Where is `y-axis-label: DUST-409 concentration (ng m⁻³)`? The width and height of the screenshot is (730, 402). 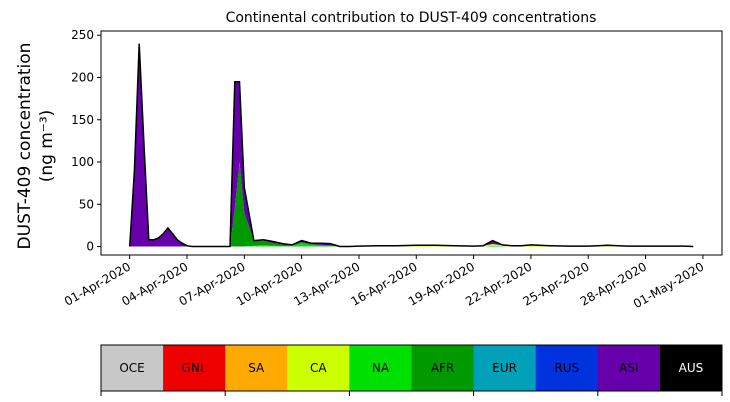
y-axis-label: DUST-409 concentration (ng m⁻³) is located at coordinates (36, 146).